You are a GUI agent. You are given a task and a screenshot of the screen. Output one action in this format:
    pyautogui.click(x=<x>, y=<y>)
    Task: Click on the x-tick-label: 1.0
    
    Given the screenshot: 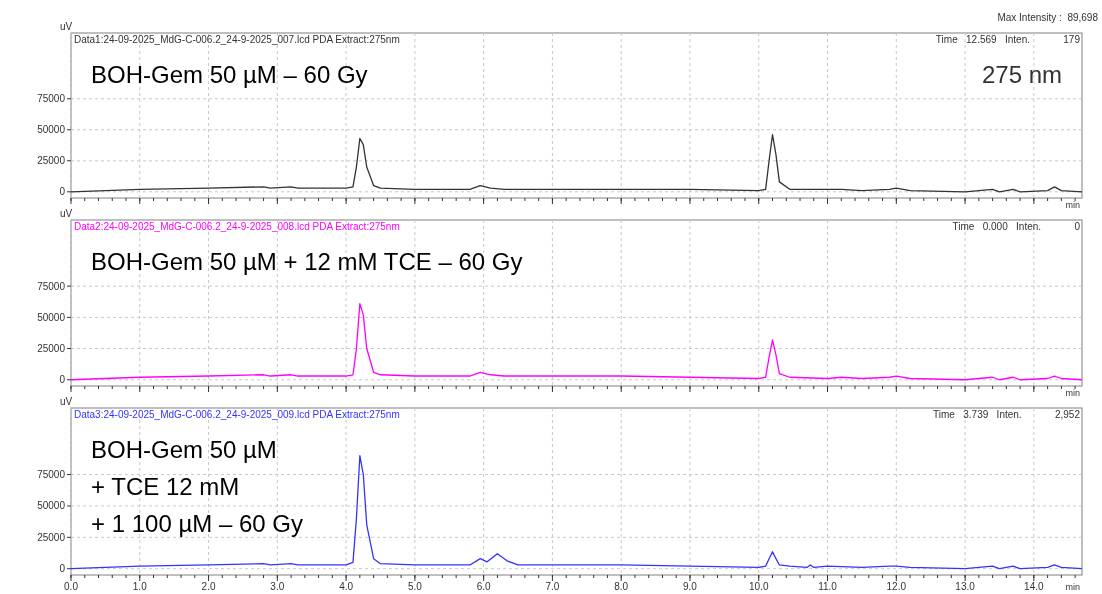 What is the action you would take?
    pyautogui.click(x=140, y=586)
    